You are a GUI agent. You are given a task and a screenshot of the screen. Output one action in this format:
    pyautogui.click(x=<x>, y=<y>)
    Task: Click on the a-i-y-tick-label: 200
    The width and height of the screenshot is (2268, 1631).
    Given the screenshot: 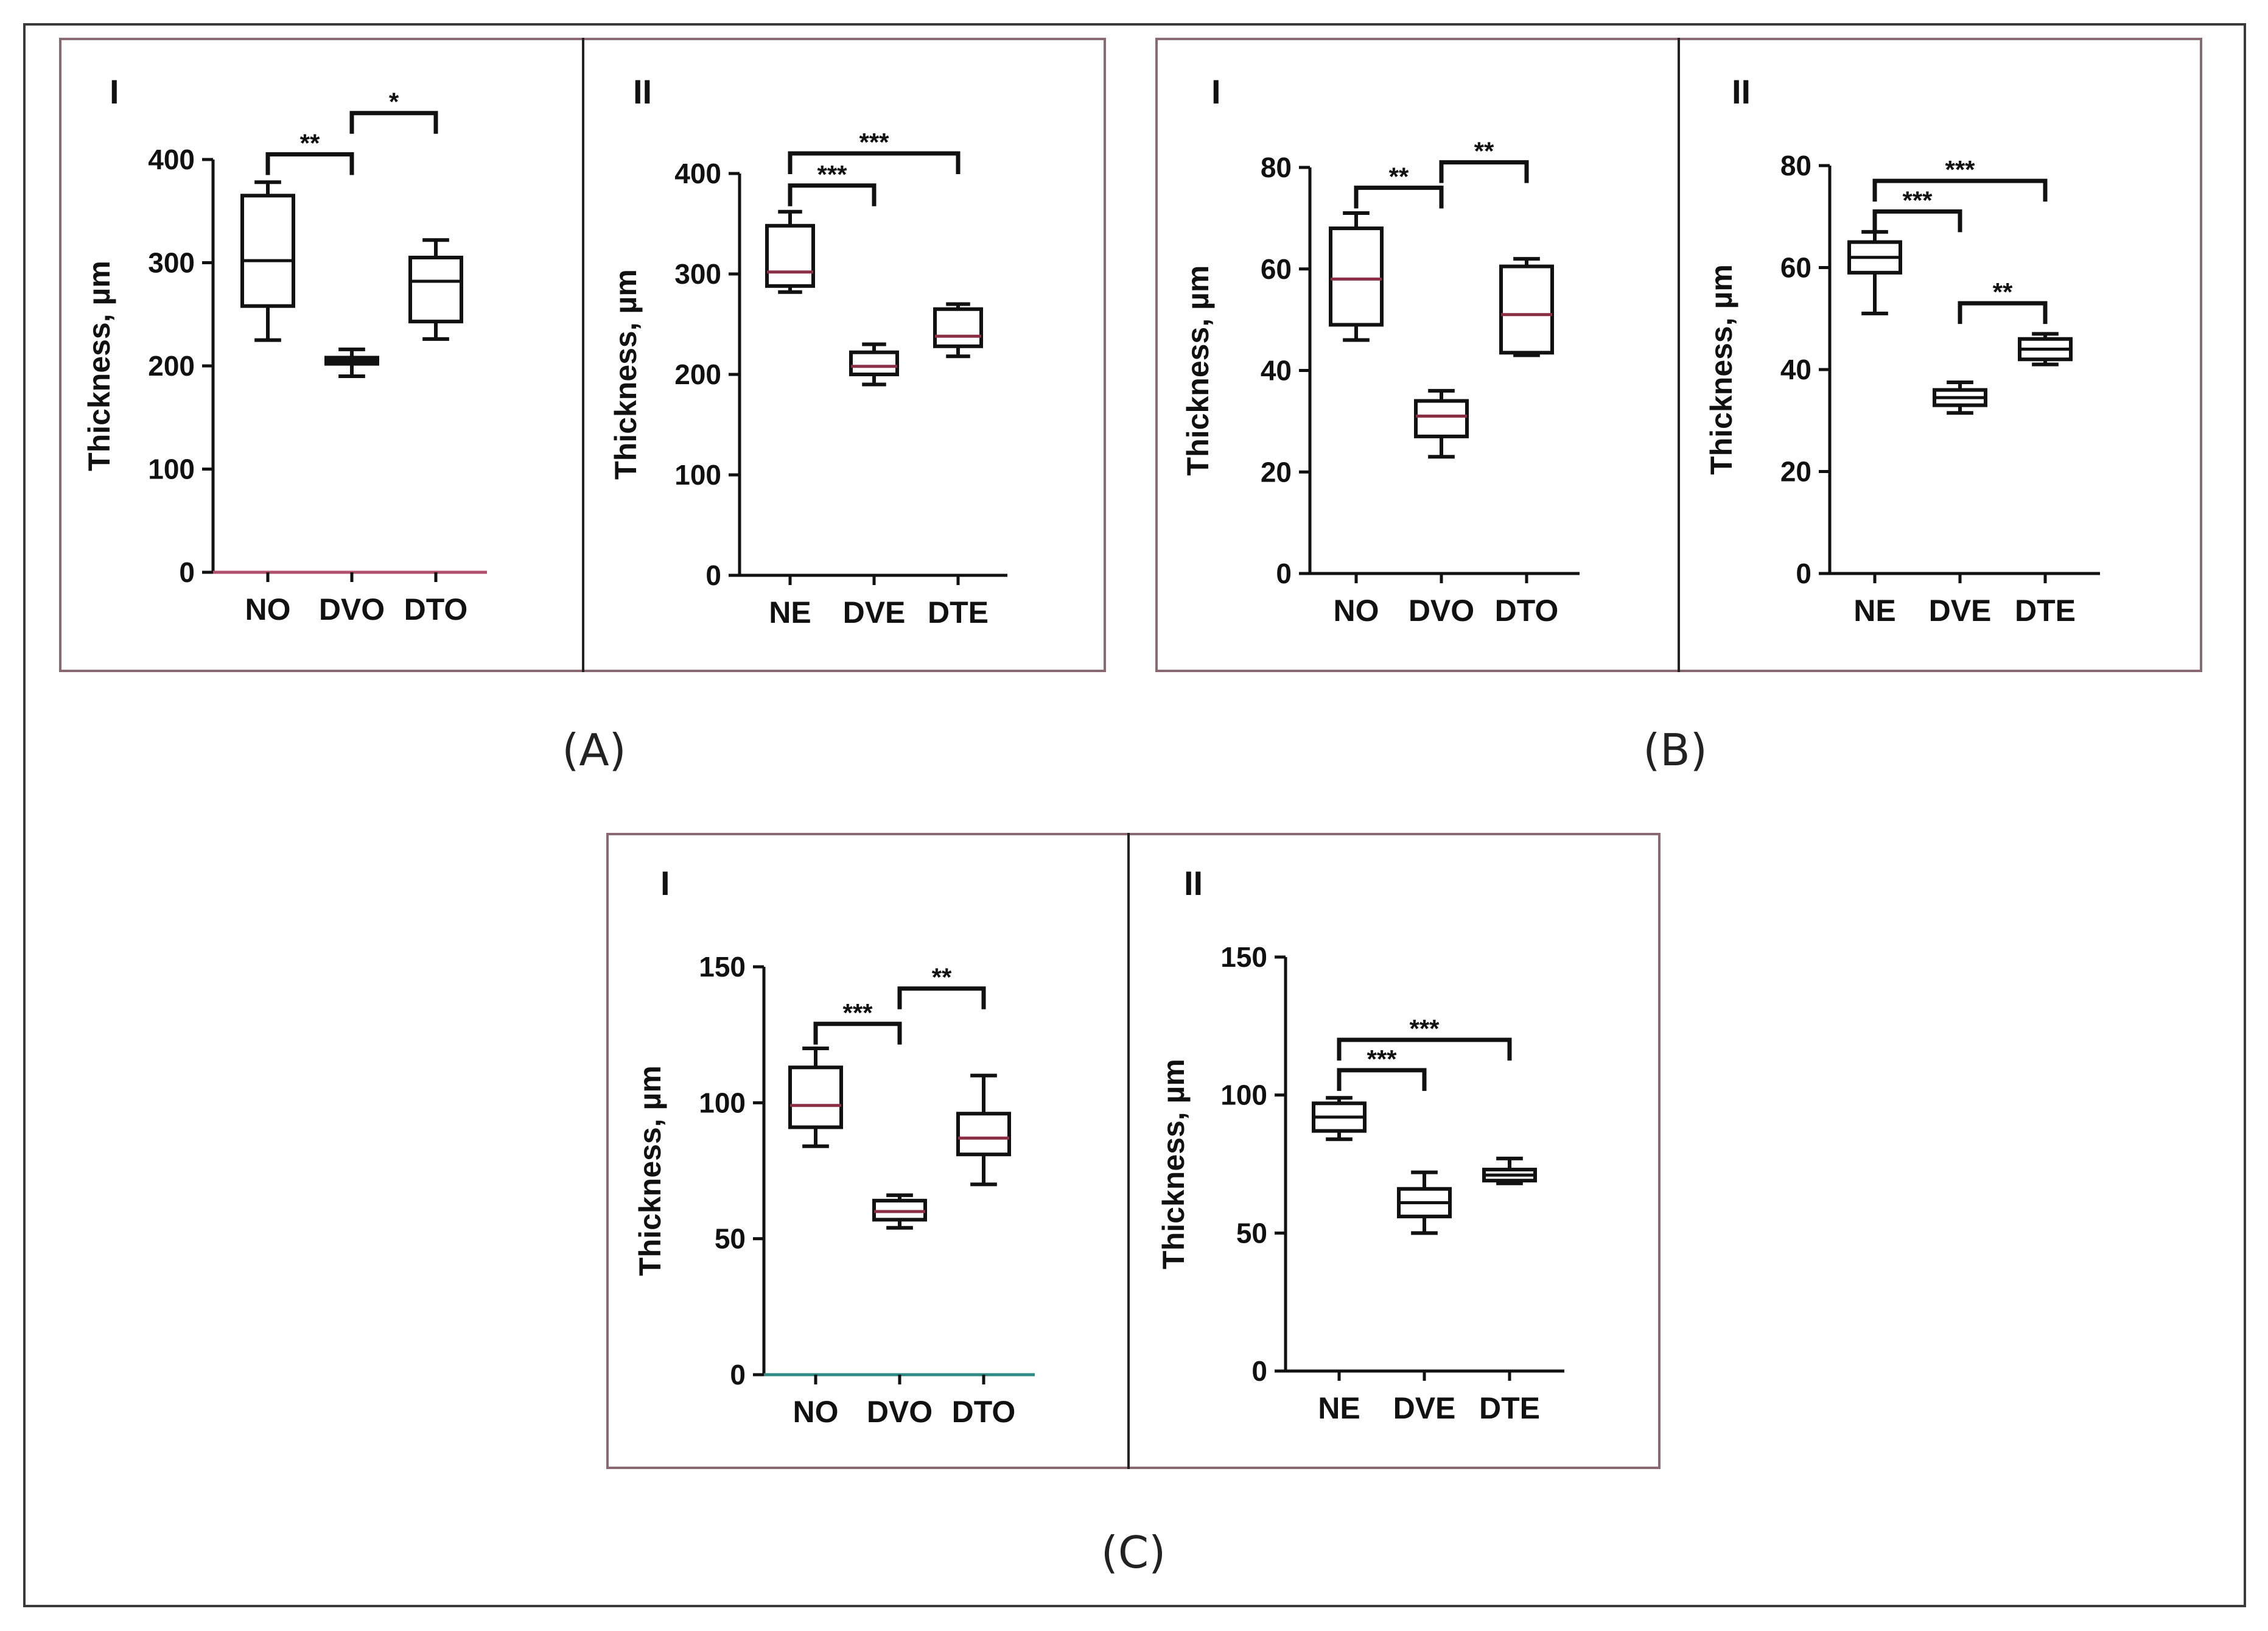 What is the action you would take?
    pyautogui.click(x=171, y=366)
    